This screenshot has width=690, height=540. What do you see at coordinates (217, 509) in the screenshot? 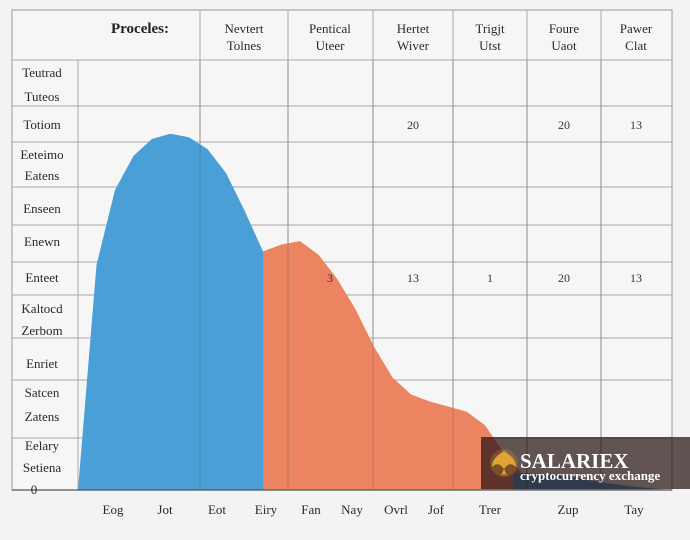
I see `x-tick-label: Eot` at bounding box center [217, 509].